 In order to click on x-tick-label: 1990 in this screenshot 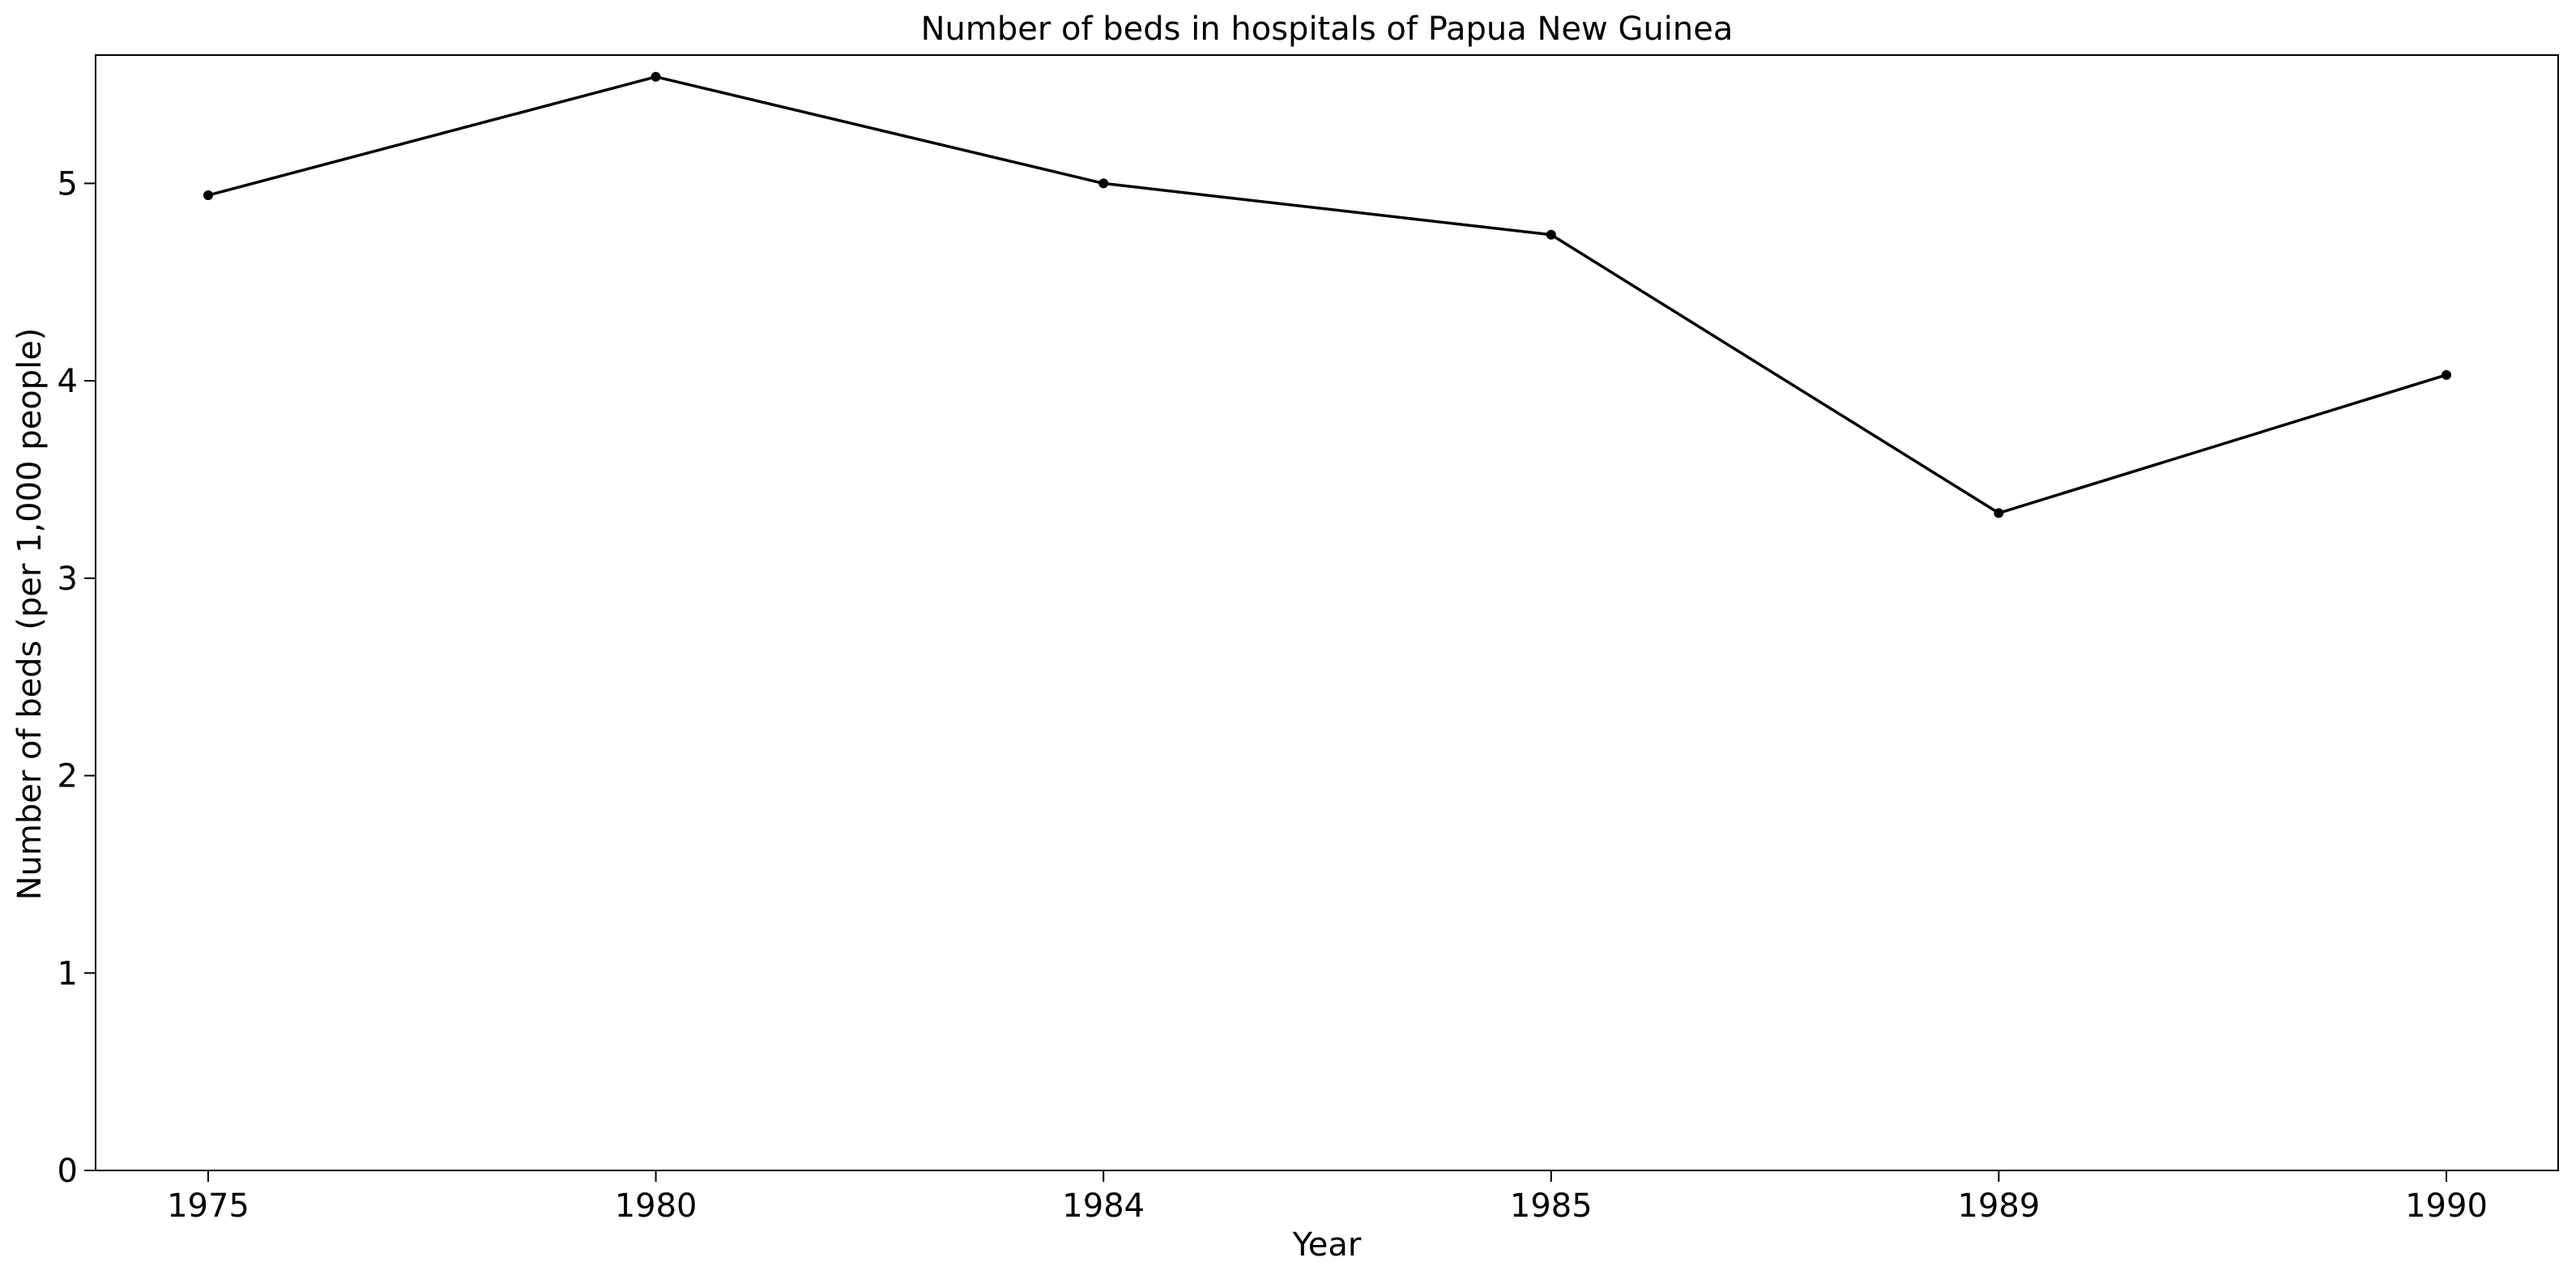, I will do `click(2446, 1206)`.